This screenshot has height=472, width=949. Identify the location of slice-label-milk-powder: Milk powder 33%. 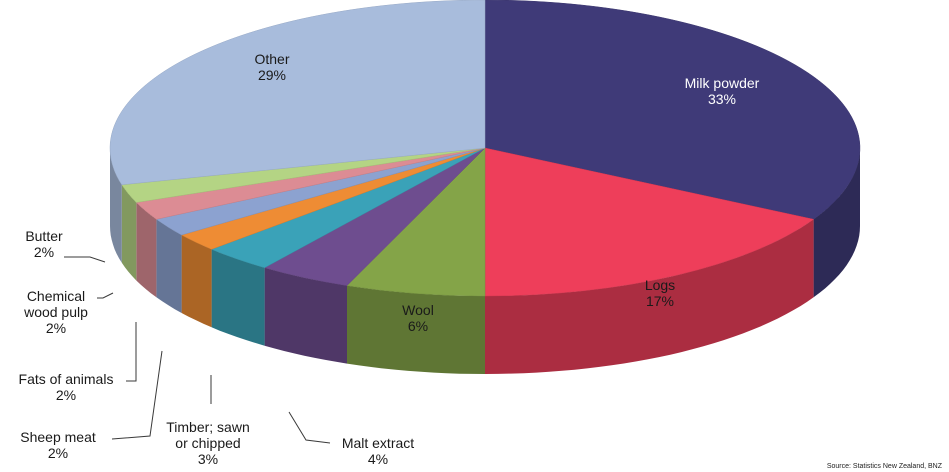
(722, 91).